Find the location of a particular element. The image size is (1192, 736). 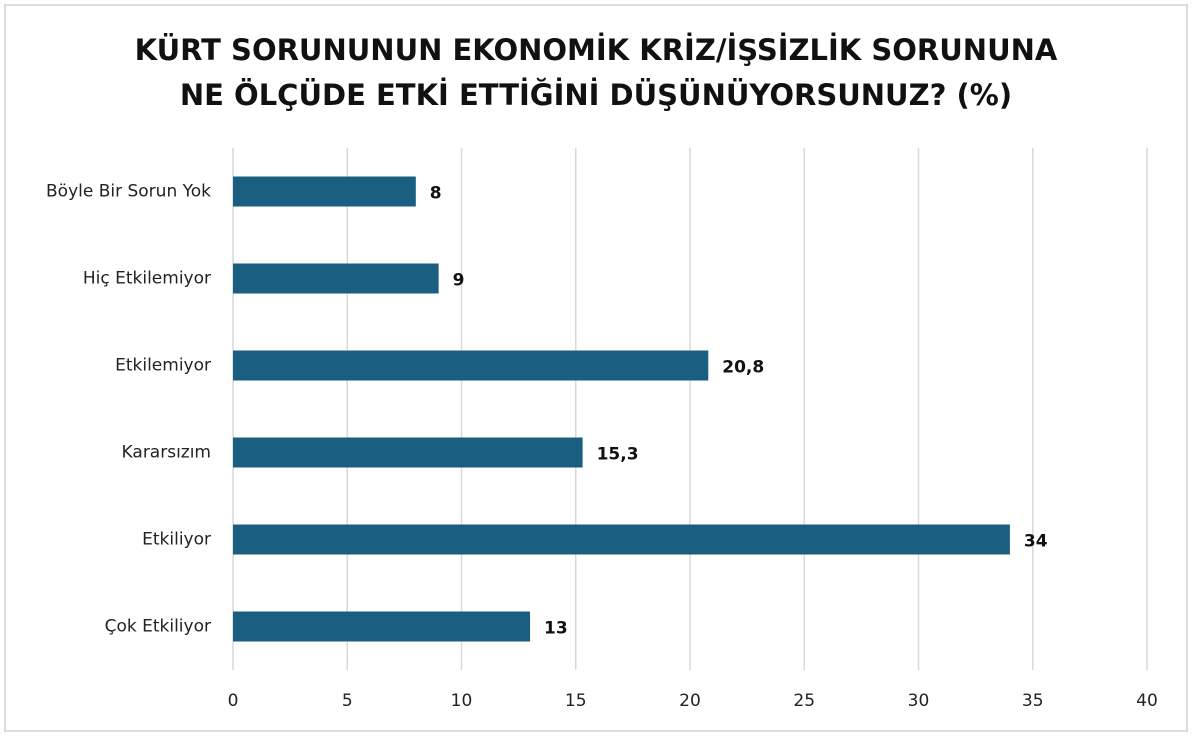

y-tick-label: Kararsızım is located at coordinates (166, 453).